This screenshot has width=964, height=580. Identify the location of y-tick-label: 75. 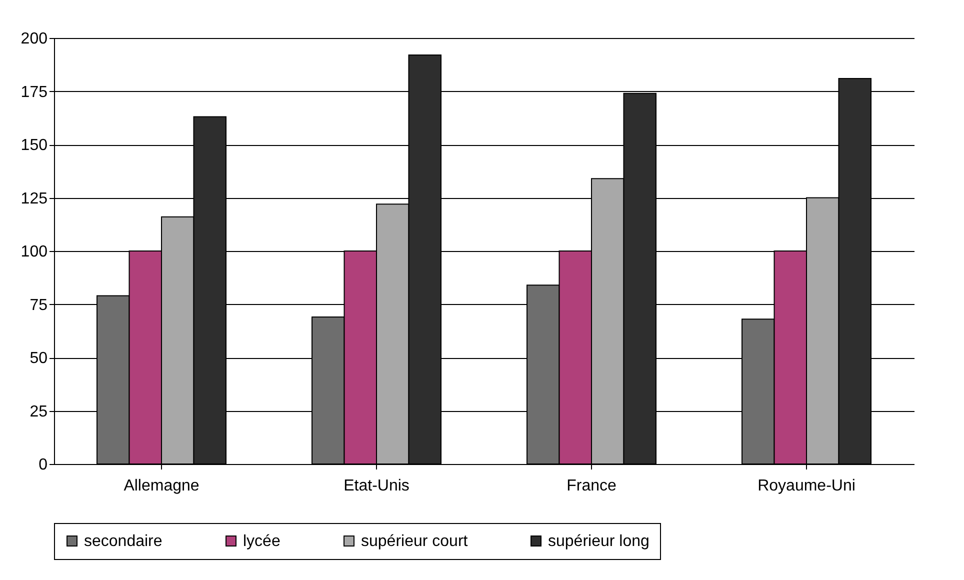
(39, 305).